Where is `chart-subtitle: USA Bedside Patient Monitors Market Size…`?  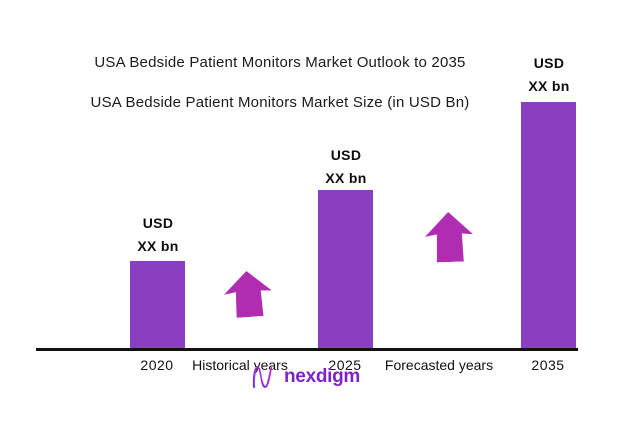
chart-subtitle: USA Bedside Patient Monitors Market Size… is located at coordinates (280, 102).